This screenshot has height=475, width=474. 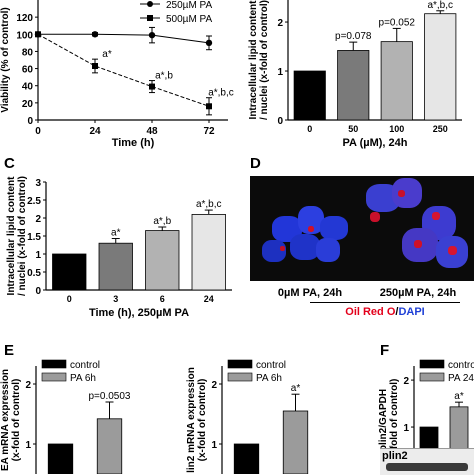 I want to click on legend-label-E2-0: control, so click(x=271, y=365).